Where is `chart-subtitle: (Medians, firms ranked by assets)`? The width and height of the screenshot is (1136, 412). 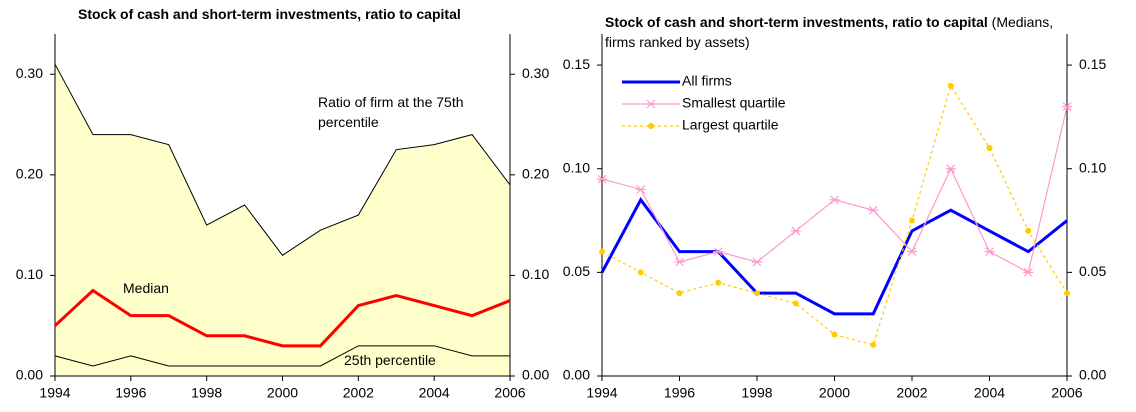
chart-subtitle: (Medians, firms ranked by assets) is located at coordinates (829, 32).